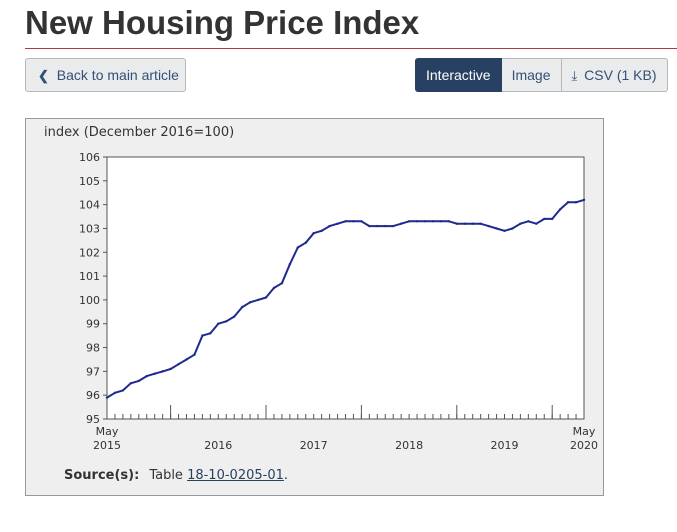  I want to click on back-button-label: Back to main article, so click(117, 75).